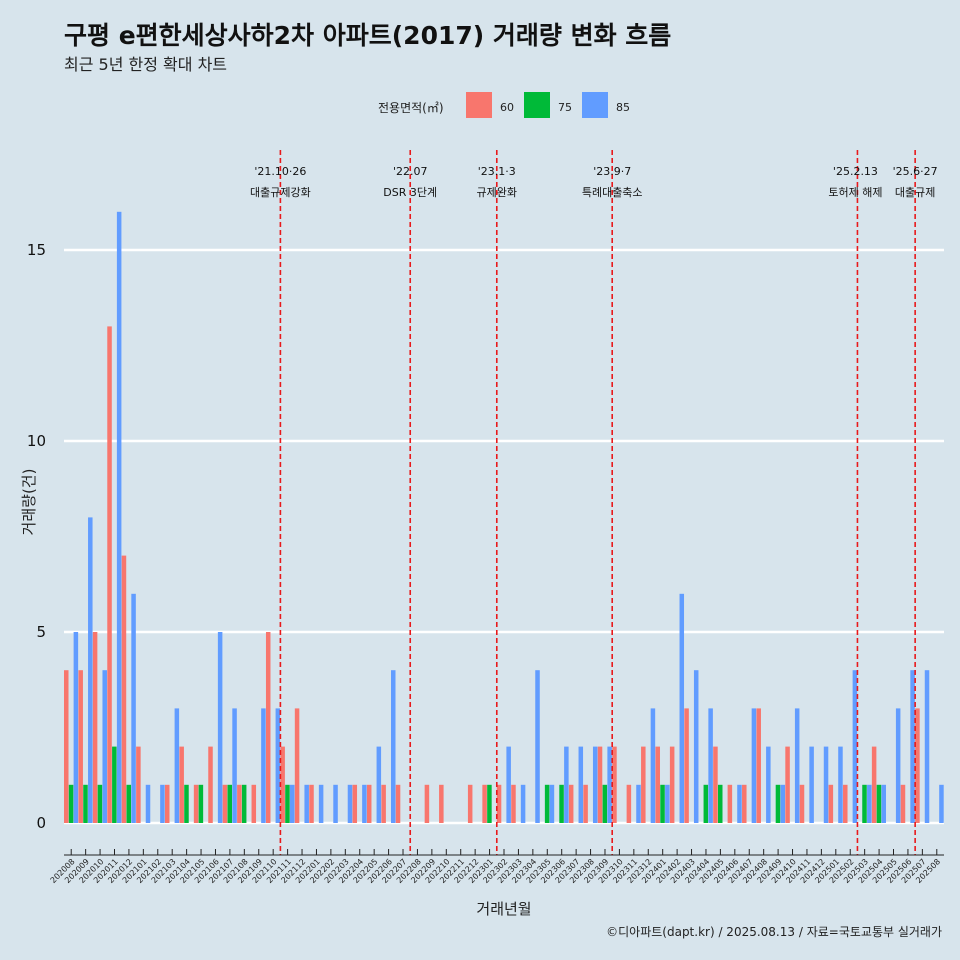  What do you see at coordinates (612, 192) in the screenshot?
I see `event-label: 특례대출축소` at bounding box center [612, 192].